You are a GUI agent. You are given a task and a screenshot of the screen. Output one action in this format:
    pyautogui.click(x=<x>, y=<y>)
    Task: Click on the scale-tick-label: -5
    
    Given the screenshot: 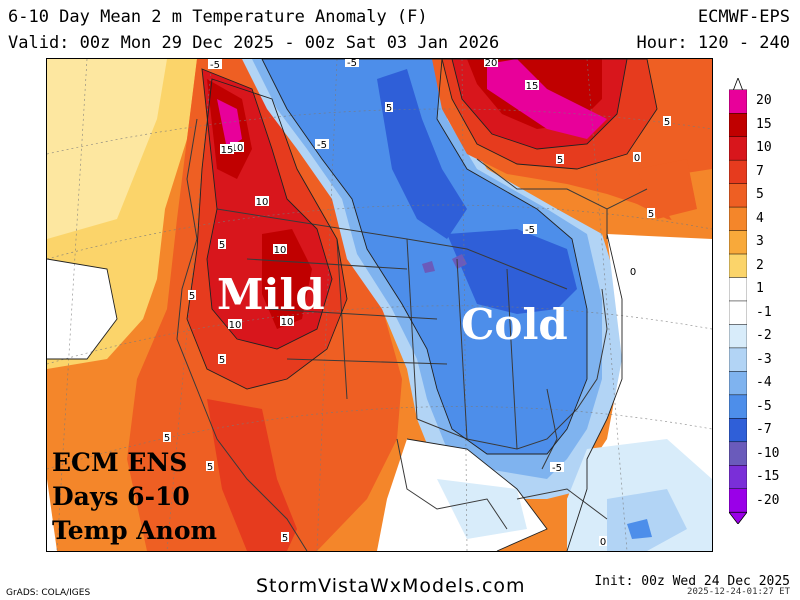 What is the action you would take?
    pyautogui.click(x=764, y=406)
    